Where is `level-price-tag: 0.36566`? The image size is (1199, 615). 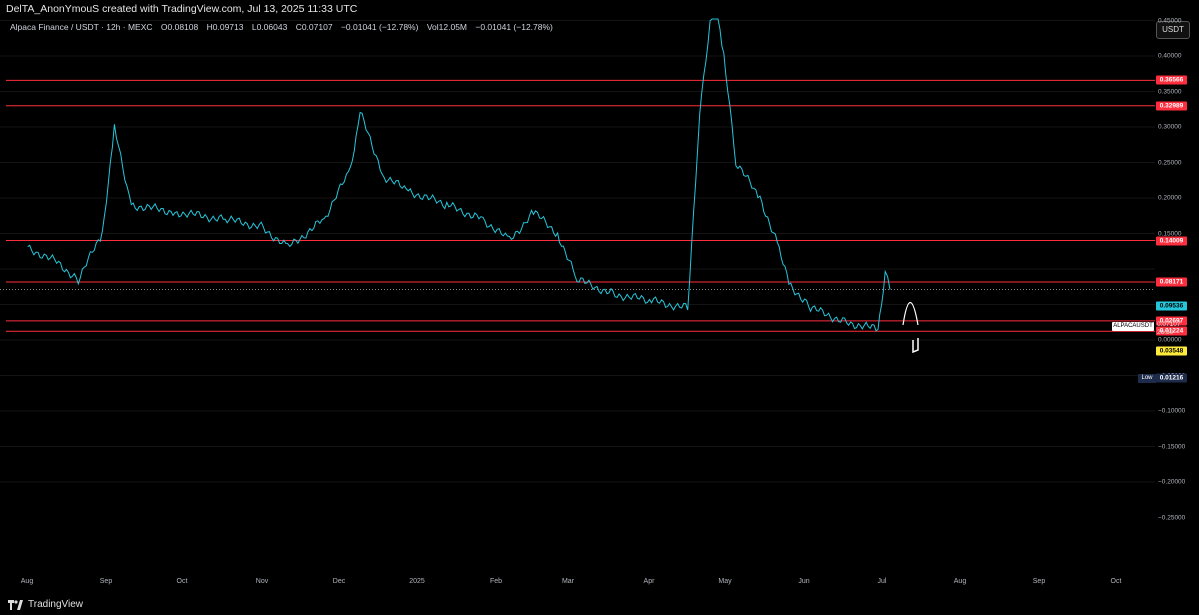
level-price-tag: 0.36566 is located at coordinates (1171, 80).